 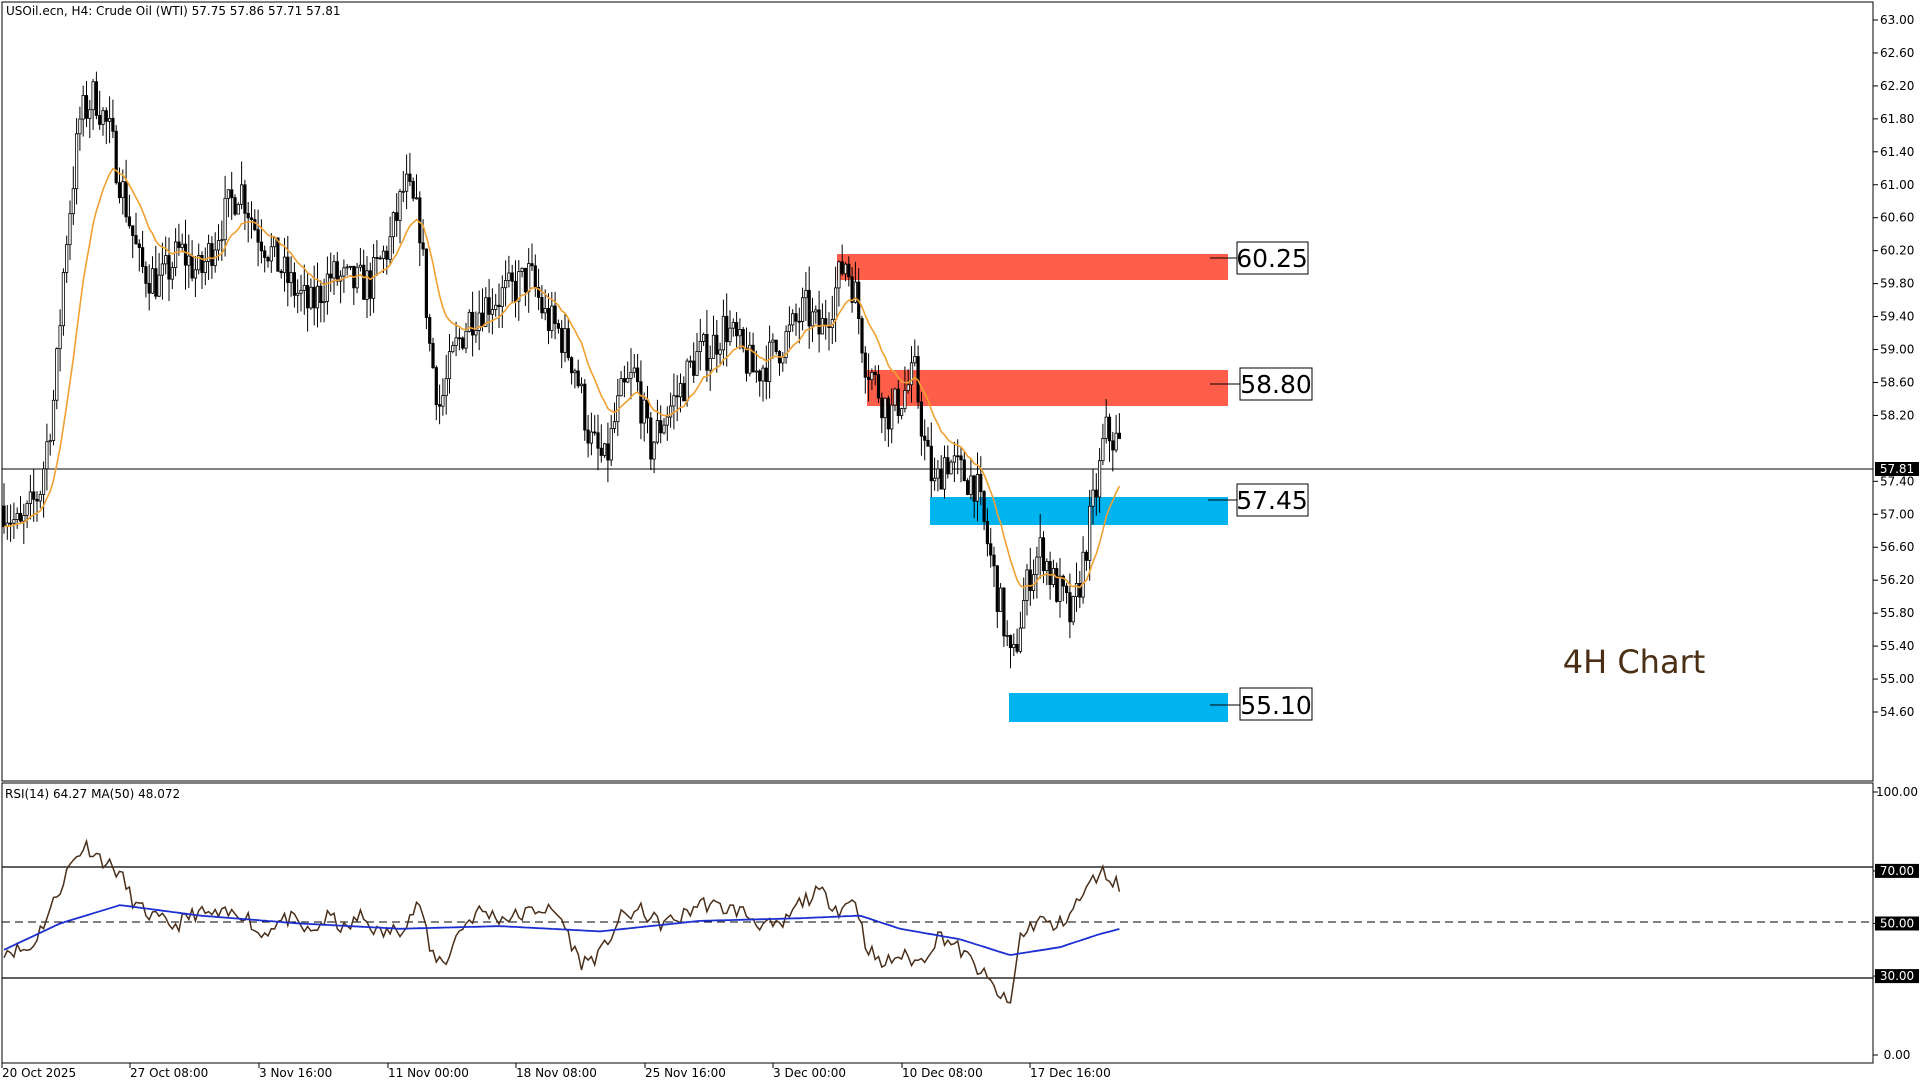 I want to click on price-tick-label: 56.60, so click(x=1897, y=547).